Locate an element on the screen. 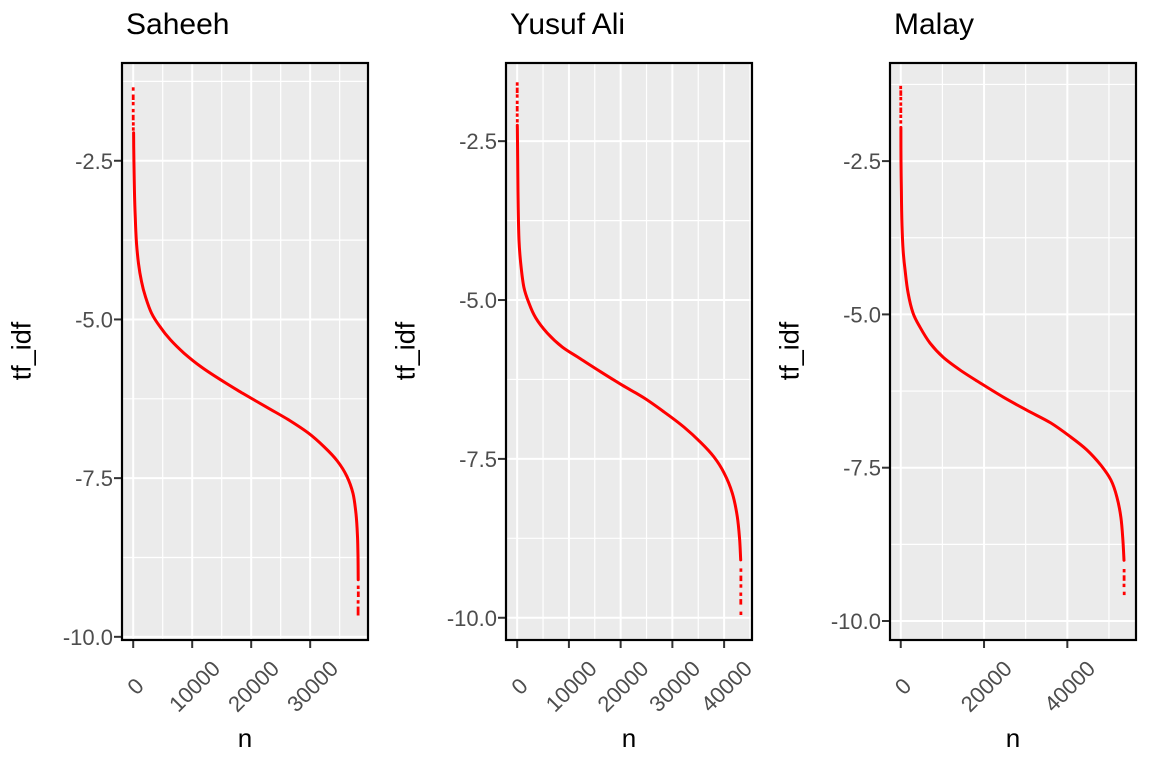 Image resolution: width=1152 pixels, height=768 pixels. plot-title: Malay is located at coordinates (934, 24).